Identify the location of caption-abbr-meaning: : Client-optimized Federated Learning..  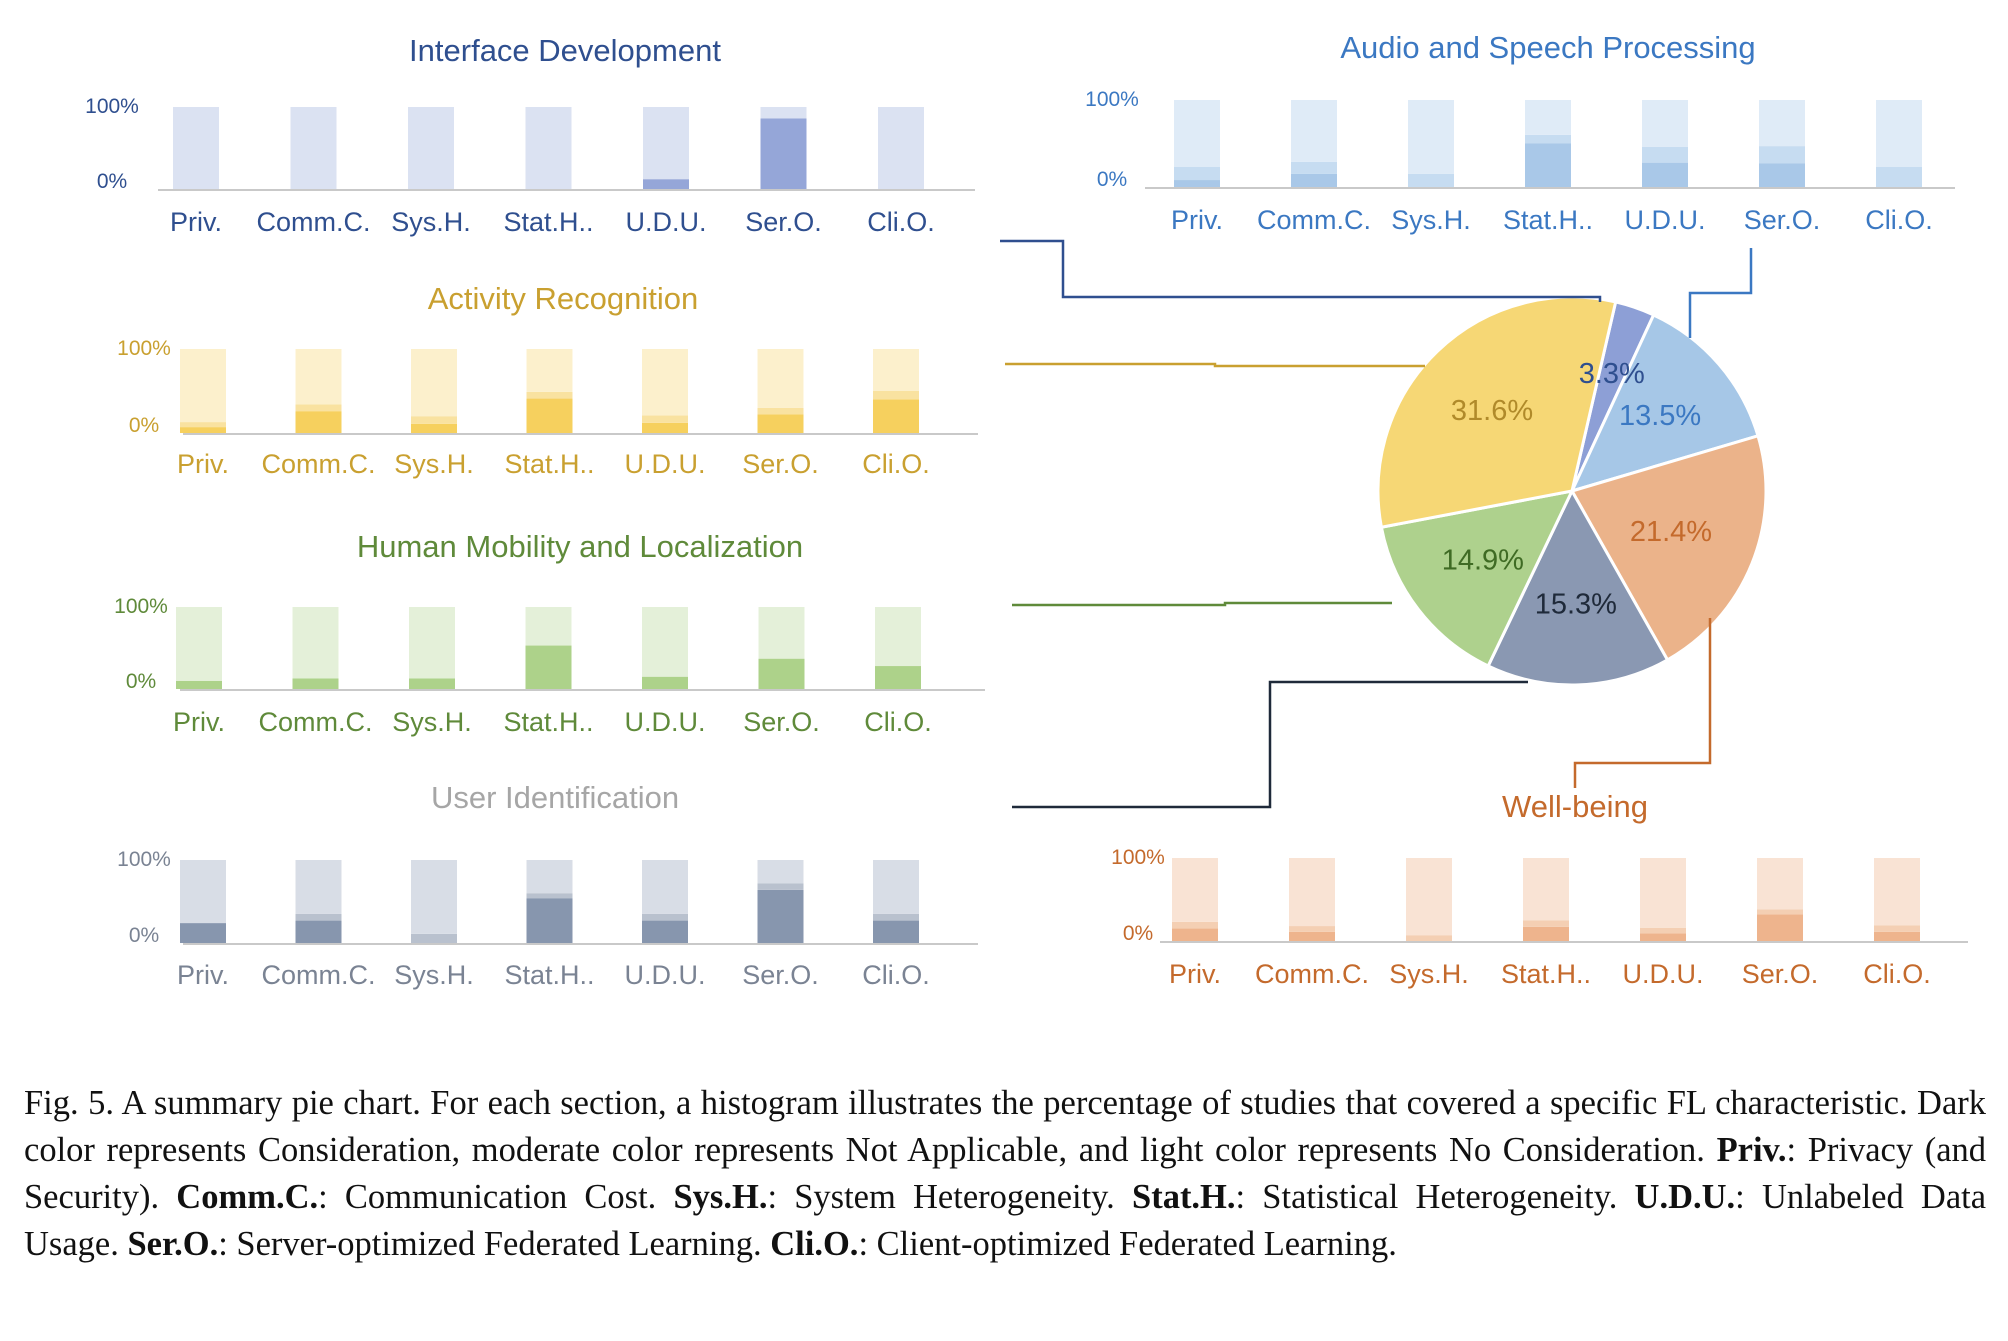
(1127, 1244).